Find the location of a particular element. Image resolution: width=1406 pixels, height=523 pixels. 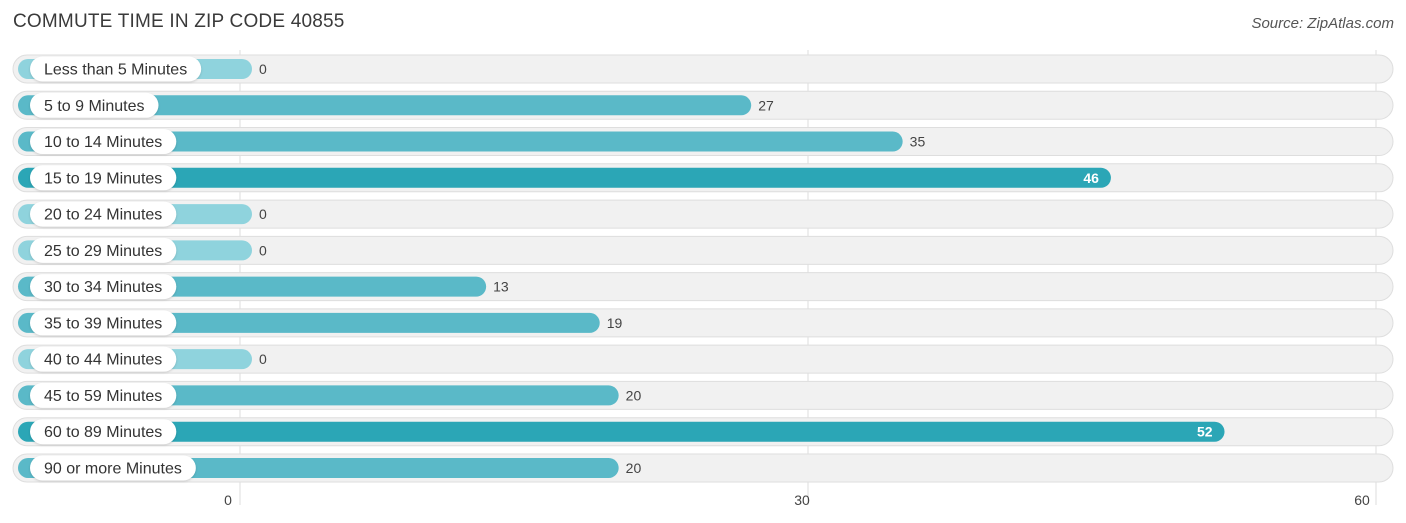

bar-row: 35 to 39 Minutes 19 is located at coordinates (703, 323).